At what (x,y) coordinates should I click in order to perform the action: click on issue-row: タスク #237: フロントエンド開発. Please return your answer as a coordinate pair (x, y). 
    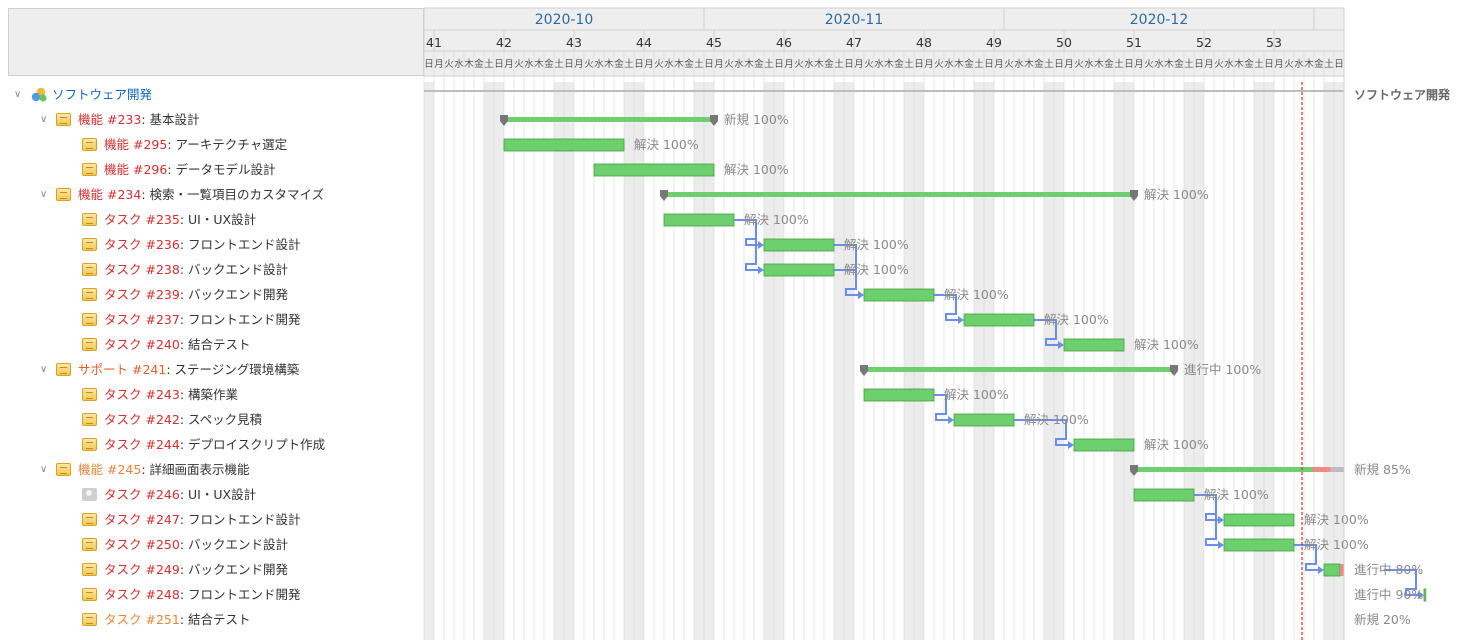
    Looking at the image, I should click on (212, 319).